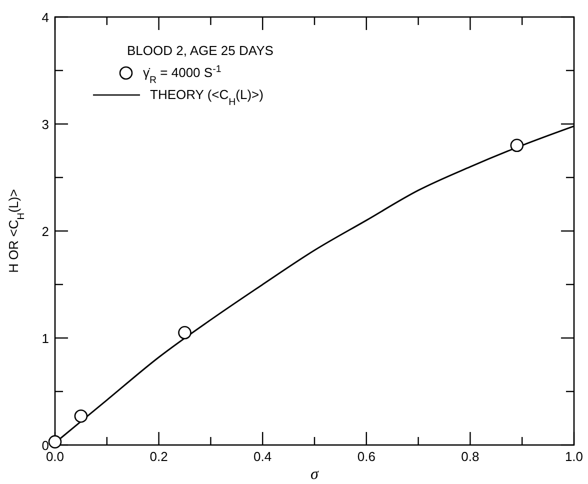  Describe the element at coordinates (45, 17) in the screenshot. I see `y-tick-label: 4` at that location.